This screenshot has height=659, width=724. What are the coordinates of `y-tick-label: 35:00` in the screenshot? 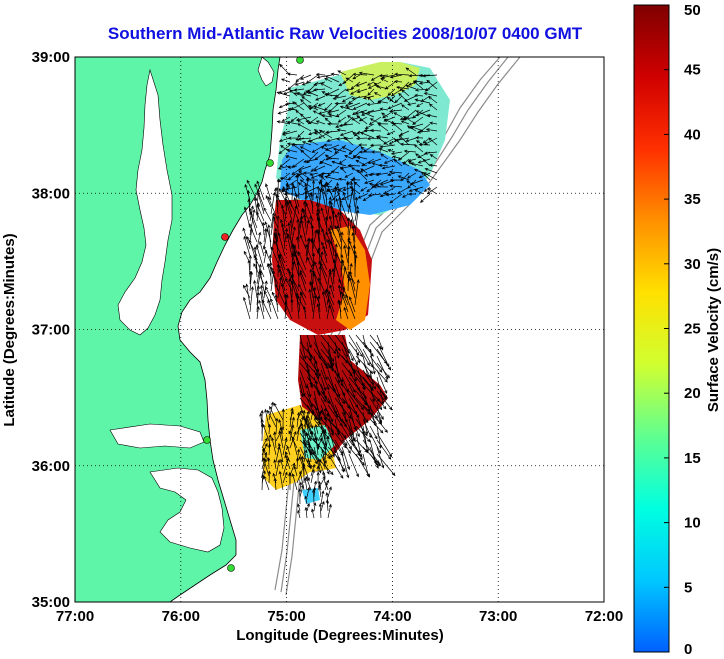 It's located at (51, 602).